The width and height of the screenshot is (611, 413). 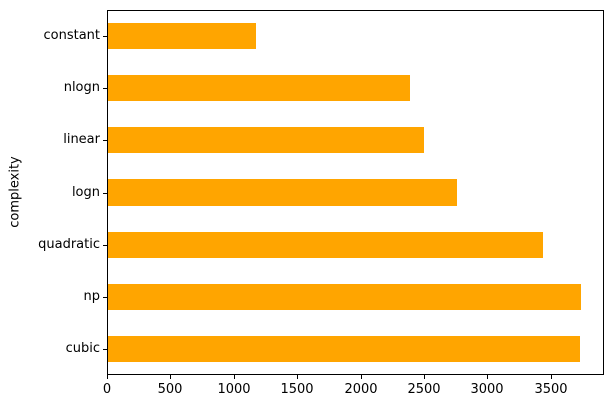 I want to click on x-tick-label-0: 0, so click(x=107, y=389).